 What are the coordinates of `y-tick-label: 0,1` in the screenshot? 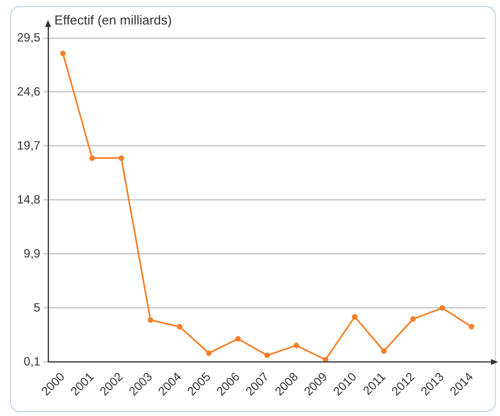 It's located at (32, 361).